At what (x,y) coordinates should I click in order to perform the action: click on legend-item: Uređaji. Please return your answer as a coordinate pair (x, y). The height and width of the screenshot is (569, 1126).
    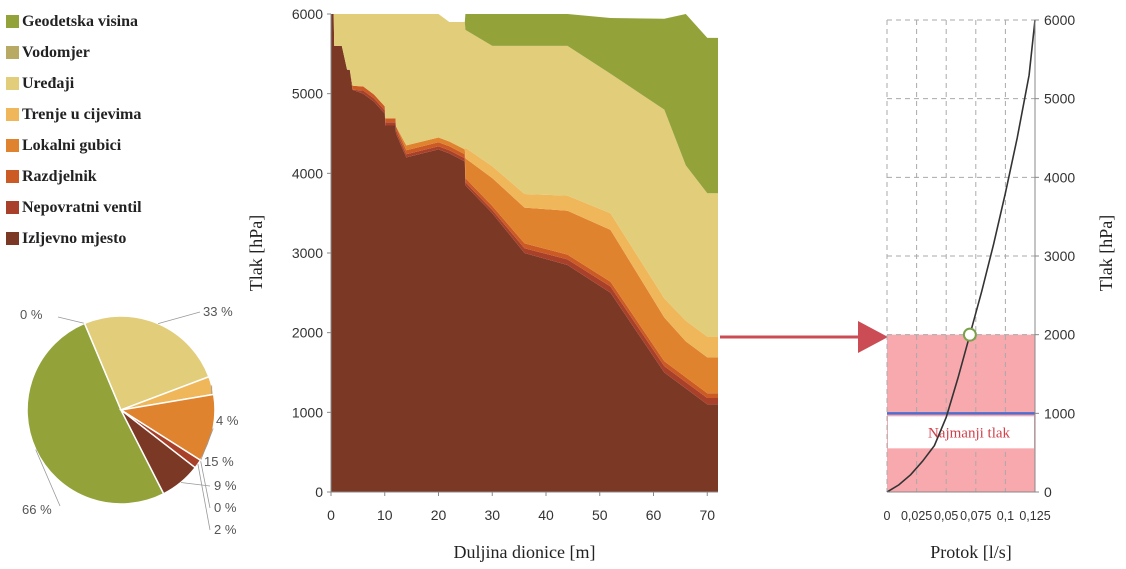
    Looking at the image, I should click on (74, 83).